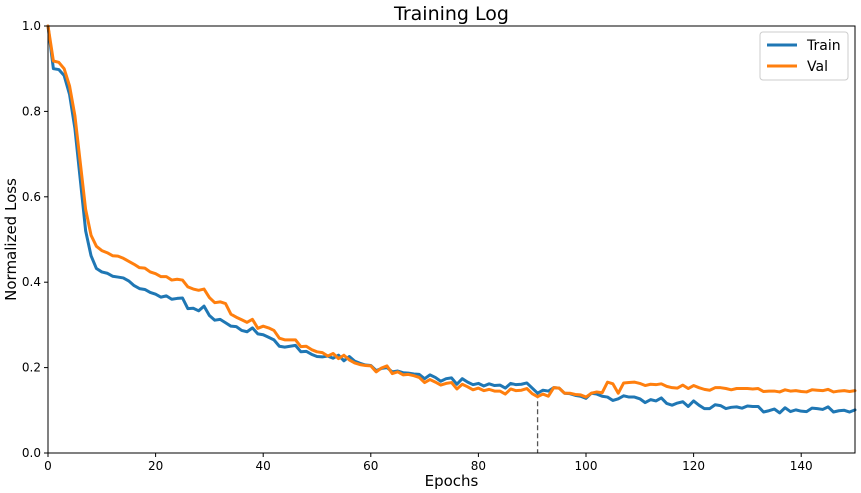 The image size is (861, 493). Describe the element at coordinates (370, 466) in the screenshot. I see `x-tick-label: 60` at that location.